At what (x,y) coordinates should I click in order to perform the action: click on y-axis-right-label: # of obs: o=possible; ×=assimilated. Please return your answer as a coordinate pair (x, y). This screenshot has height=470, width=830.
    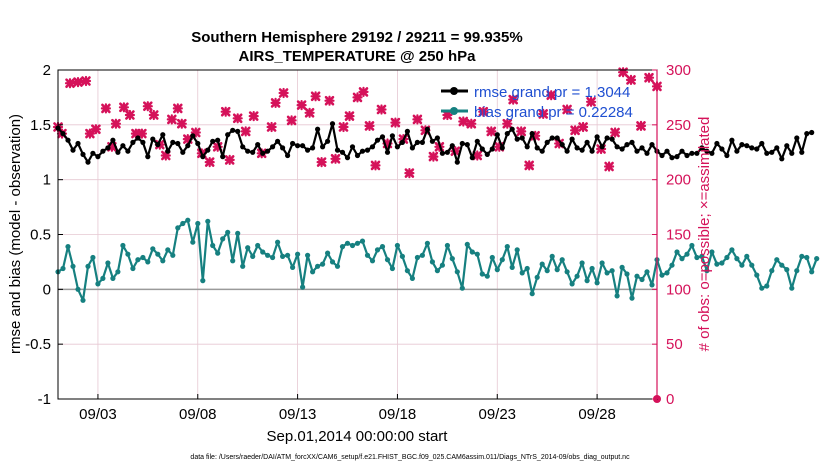
    Looking at the image, I should click on (704, 234).